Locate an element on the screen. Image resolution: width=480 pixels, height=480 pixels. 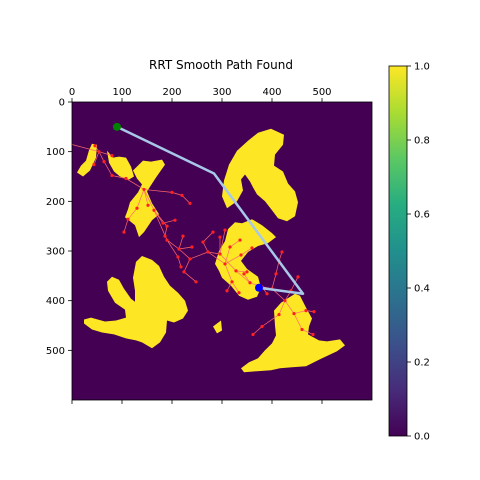
colorbar is located at coordinates (398, 251).